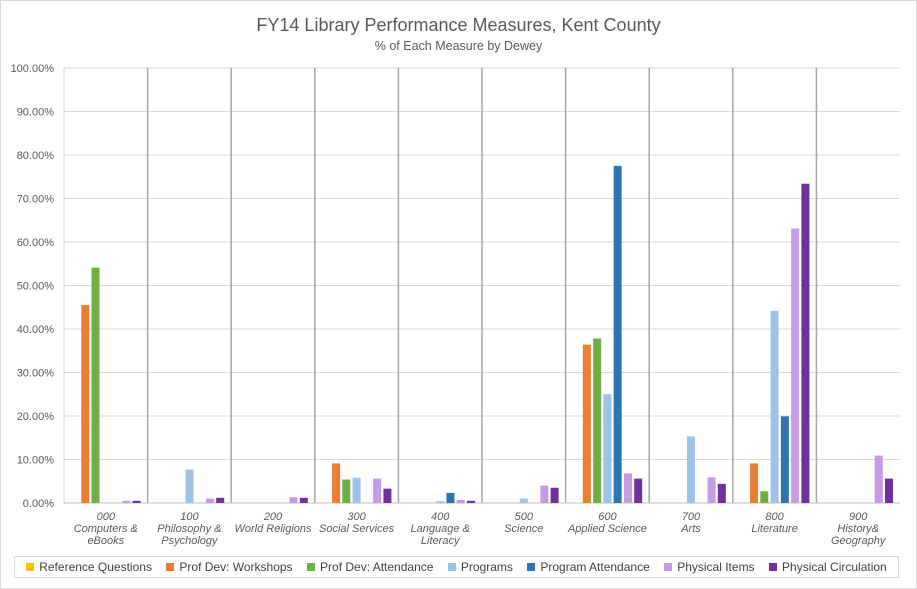 Image resolution: width=917 pixels, height=589 pixels. What do you see at coordinates (236, 567) in the screenshot?
I see `legend-label: Prof Dev: Workshops` at bounding box center [236, 567].